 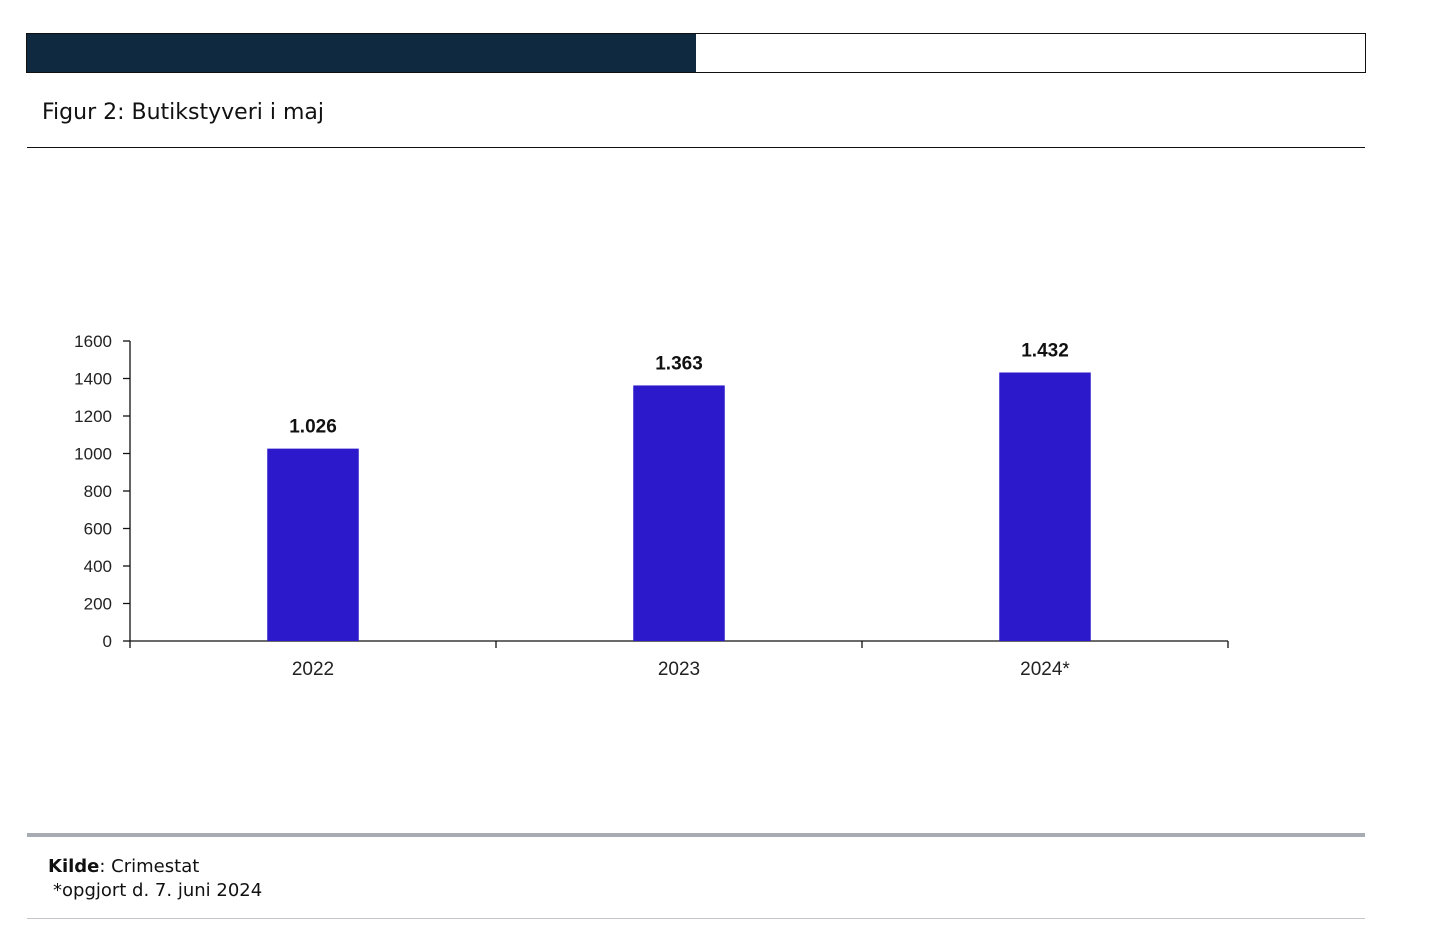 I want to click on bar-2023, so click(x=679, y=513).